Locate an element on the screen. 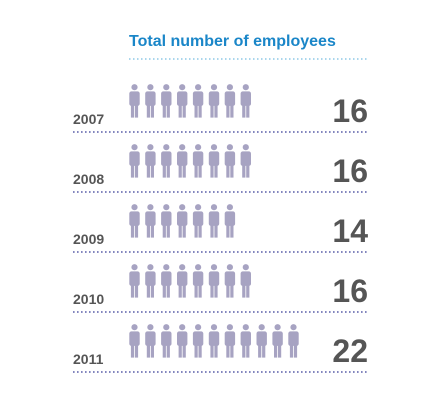 The image size is (440, 411). value-label: 22 is located at coordinates (350, 351).